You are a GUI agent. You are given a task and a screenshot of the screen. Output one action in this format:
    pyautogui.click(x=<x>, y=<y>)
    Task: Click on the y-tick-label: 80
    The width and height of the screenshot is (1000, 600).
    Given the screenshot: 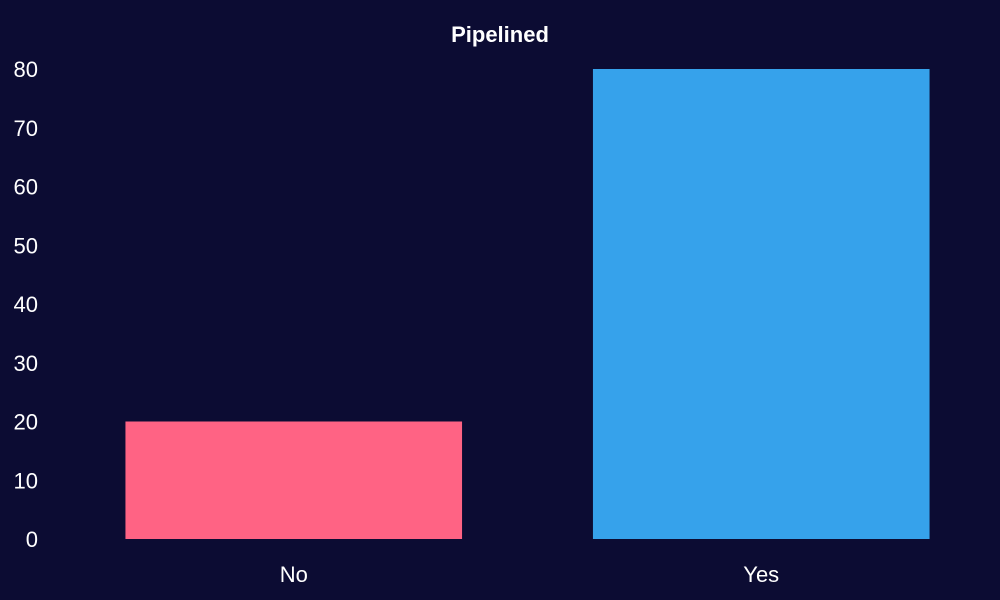 What is the action you would take?
    pyautogui.click(x=26, y=69)
    